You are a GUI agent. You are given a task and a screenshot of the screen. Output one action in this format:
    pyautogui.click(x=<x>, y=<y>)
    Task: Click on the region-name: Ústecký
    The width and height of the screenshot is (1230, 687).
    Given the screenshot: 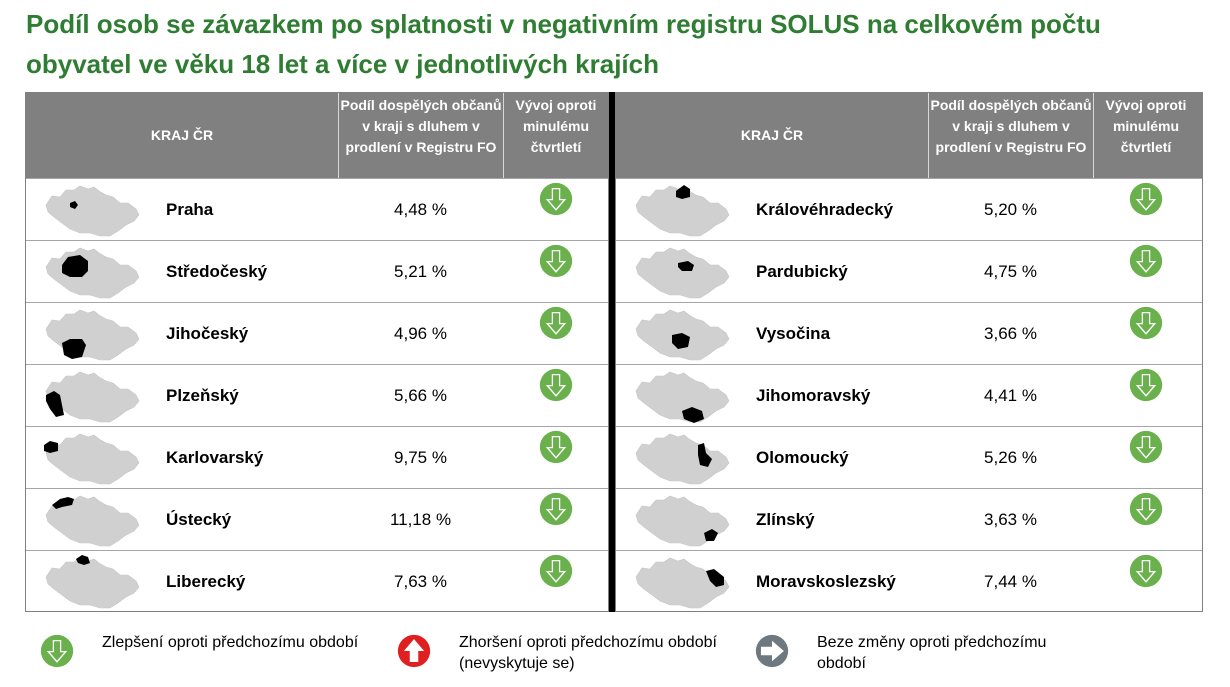 What is the action you would take?
    pyautogui.click(x=199, y=519)
    